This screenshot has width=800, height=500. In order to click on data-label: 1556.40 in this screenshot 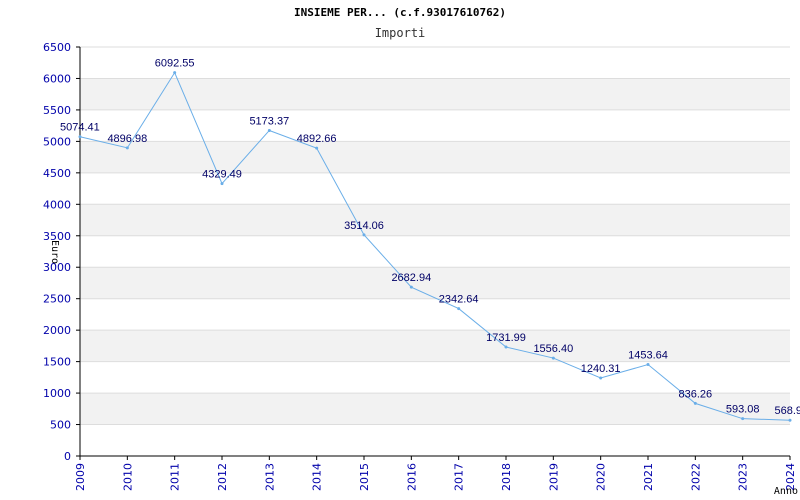, I will do `click(553, 349)`.